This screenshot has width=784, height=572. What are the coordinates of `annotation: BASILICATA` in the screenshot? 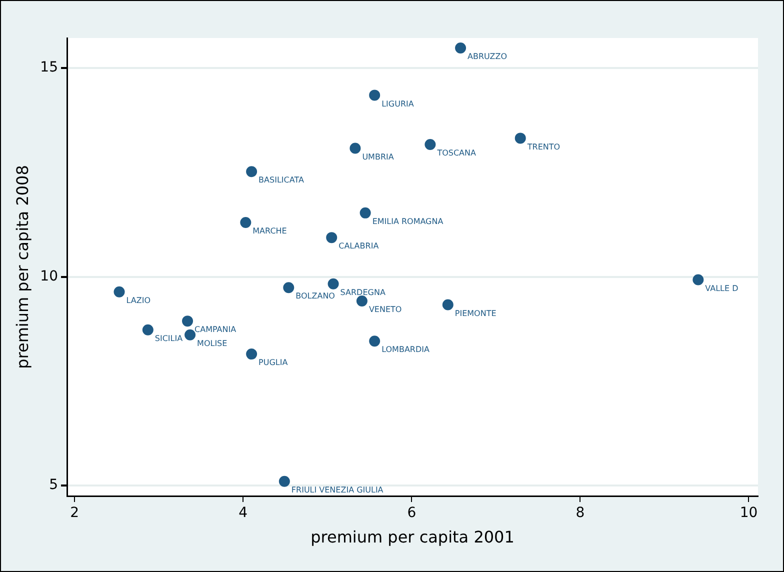 It's located at (281, 180).